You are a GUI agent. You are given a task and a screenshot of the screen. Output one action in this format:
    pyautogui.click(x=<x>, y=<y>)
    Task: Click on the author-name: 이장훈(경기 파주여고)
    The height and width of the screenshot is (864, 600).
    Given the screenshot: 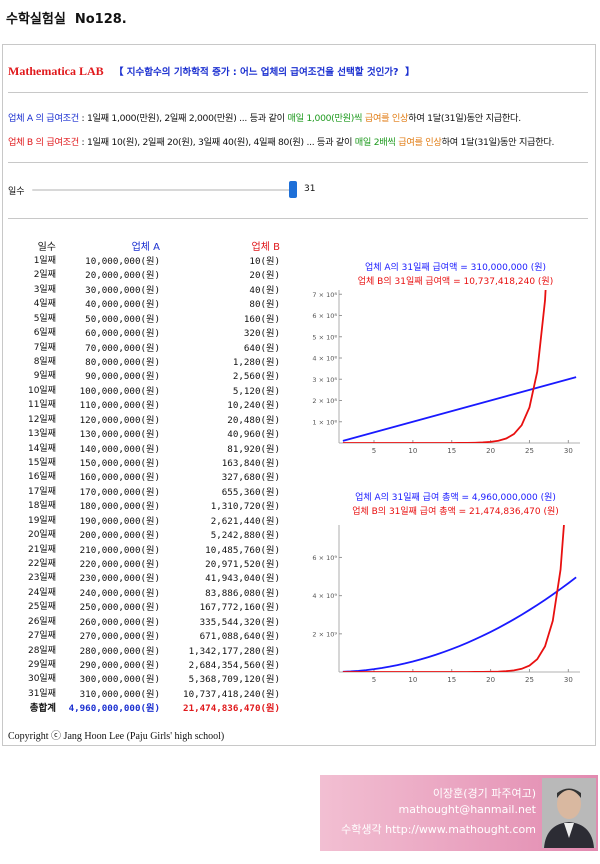 What is the action you would take?
    pyautogui.click(x=484, y=793)
    